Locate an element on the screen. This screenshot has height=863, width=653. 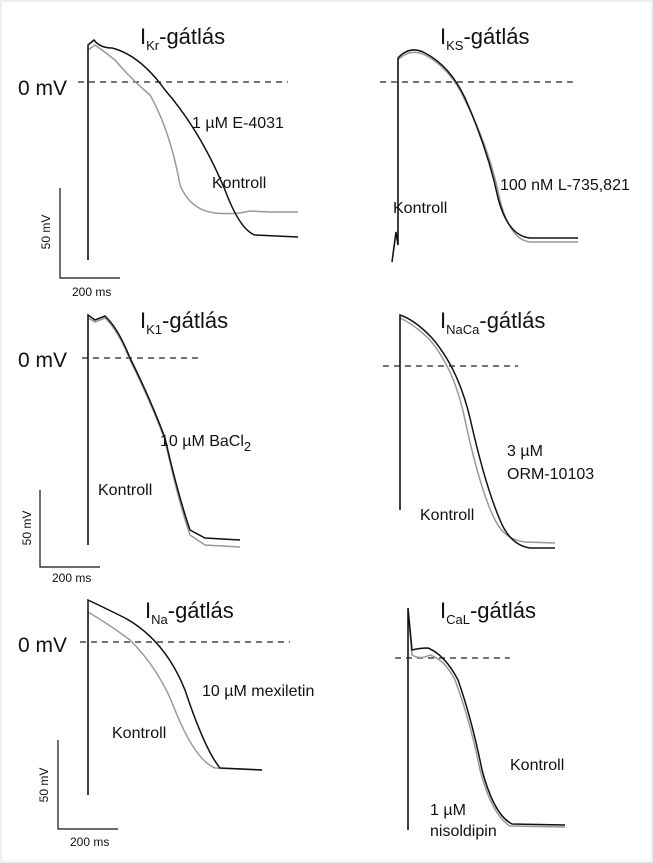
text-part: 10 µM mexiletin is located at coordinates (258, 691).